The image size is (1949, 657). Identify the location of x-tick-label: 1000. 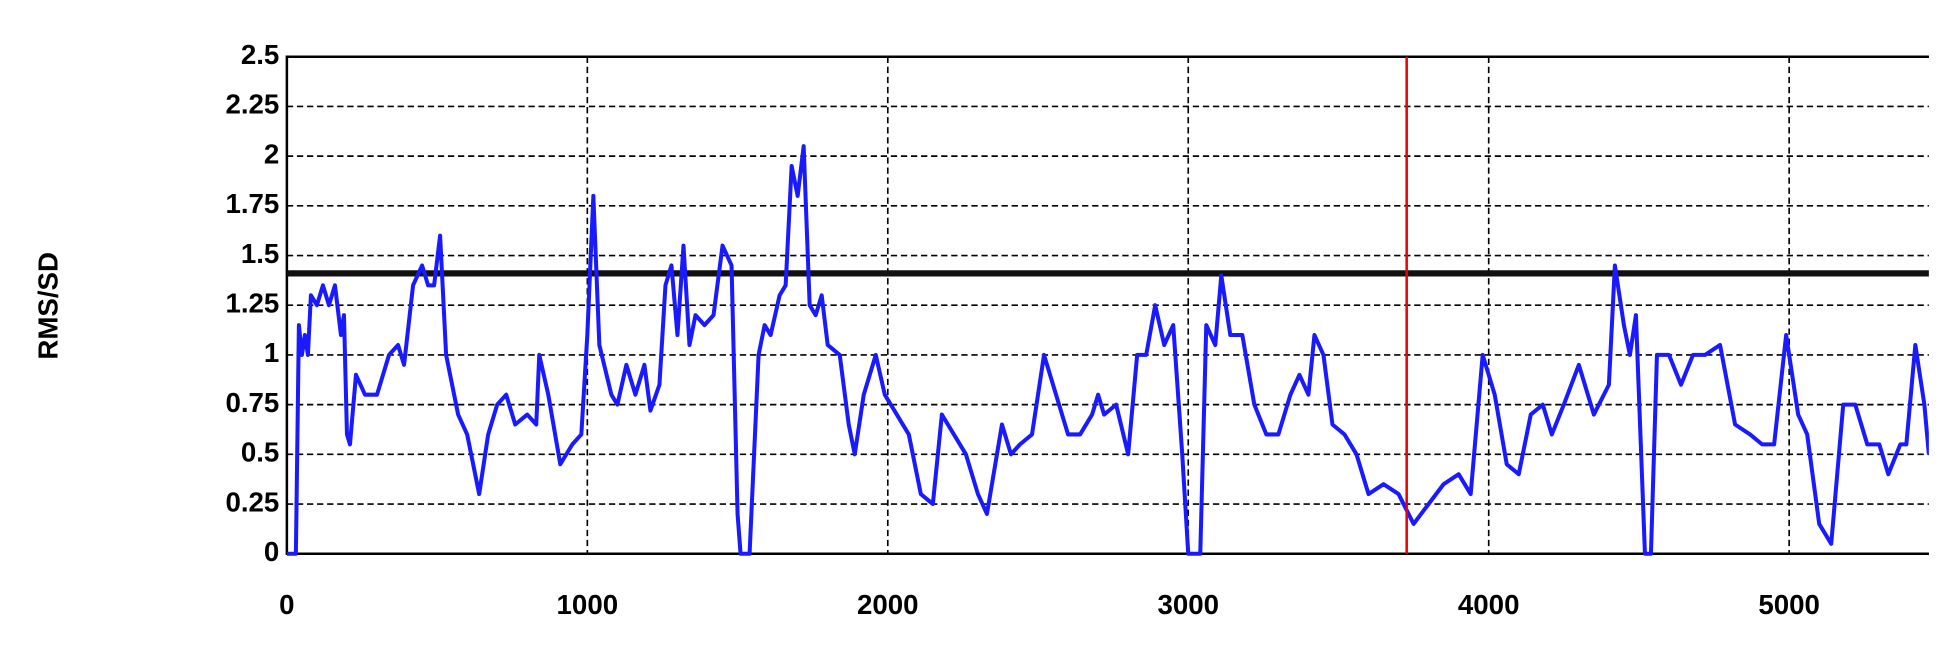
(588, 604).